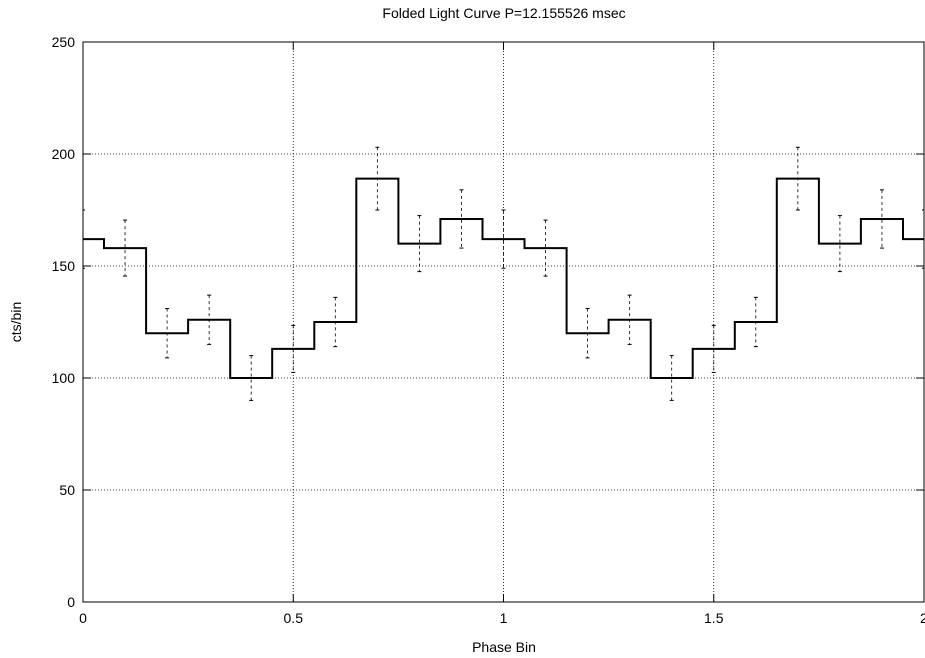  I want to click on x-tick-label: 0, so click(83, 618).